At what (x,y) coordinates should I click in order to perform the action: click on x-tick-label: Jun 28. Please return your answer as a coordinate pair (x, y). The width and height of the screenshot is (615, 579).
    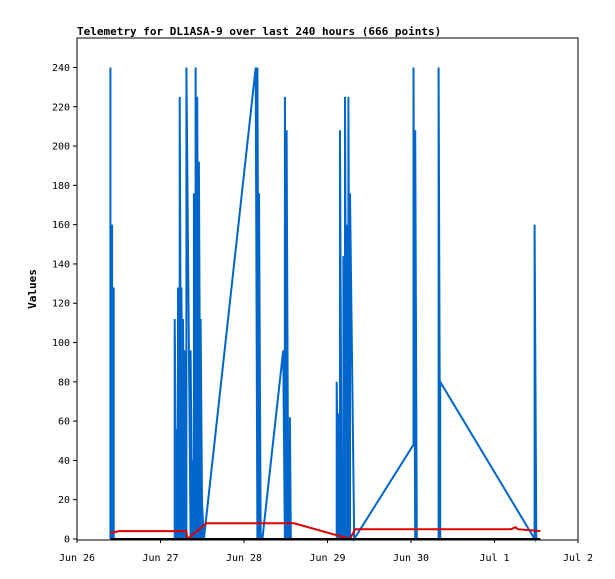
    Looking at the image, I should click on (244, 558).